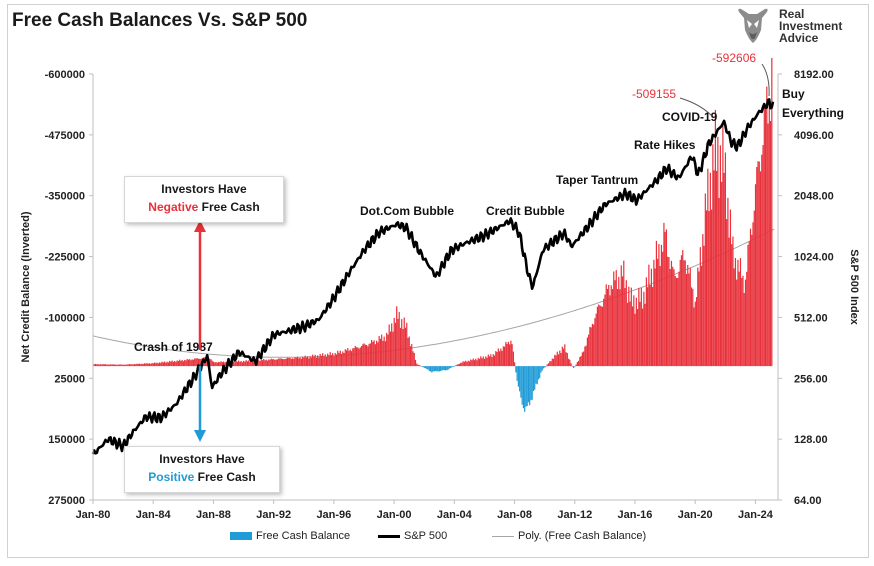  What do you see at coordinates (333, 515) in the screenshot?
I see `x-tick-label: Jan-96` at bounding box center [333, 515].